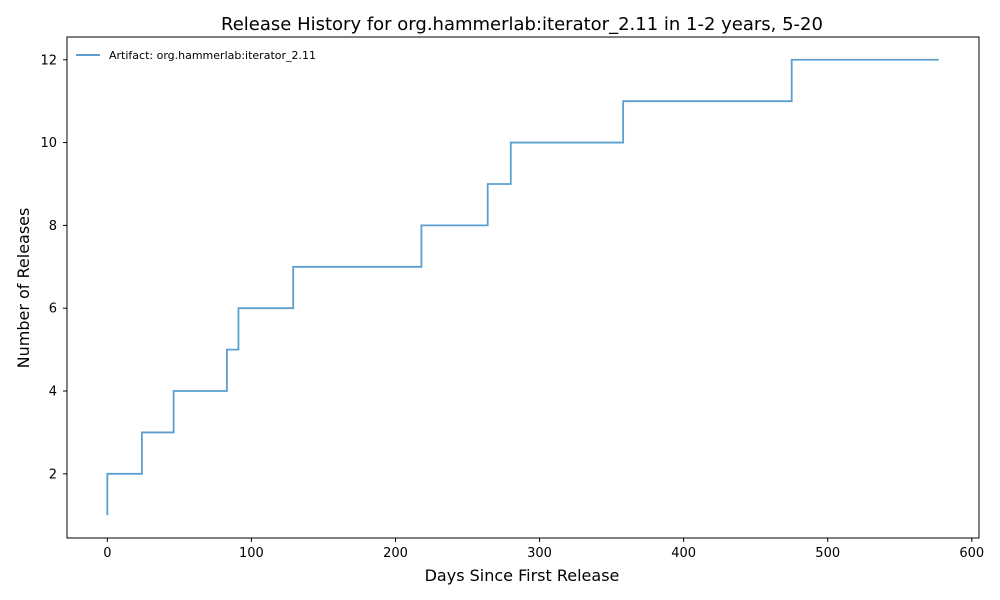  I want to click on x-tick-label: 400, so click(683, 553).